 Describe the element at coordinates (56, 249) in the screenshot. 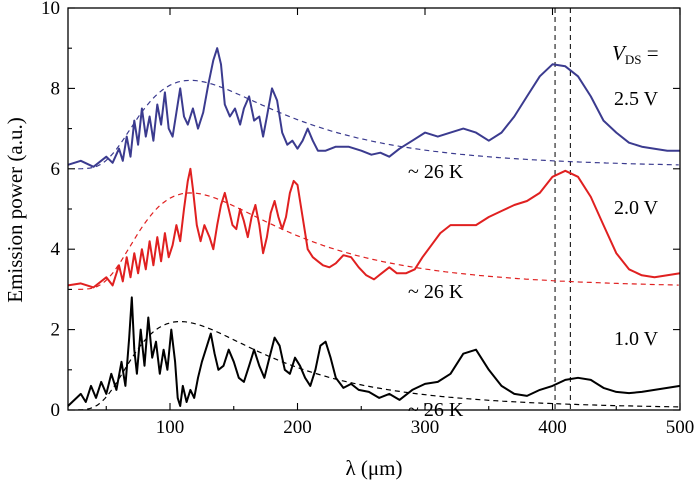

I see `y-tick-label-4: 4` at that location.